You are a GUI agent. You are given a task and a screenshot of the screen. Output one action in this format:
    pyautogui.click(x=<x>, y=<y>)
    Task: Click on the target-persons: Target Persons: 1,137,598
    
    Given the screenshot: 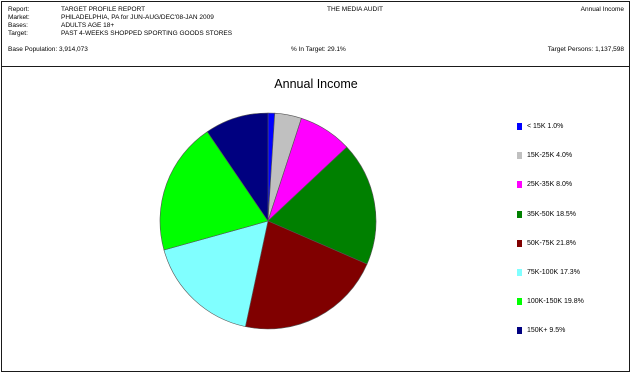 What is the action you would take?
    pyautogui.click(x=585, y=49)
    